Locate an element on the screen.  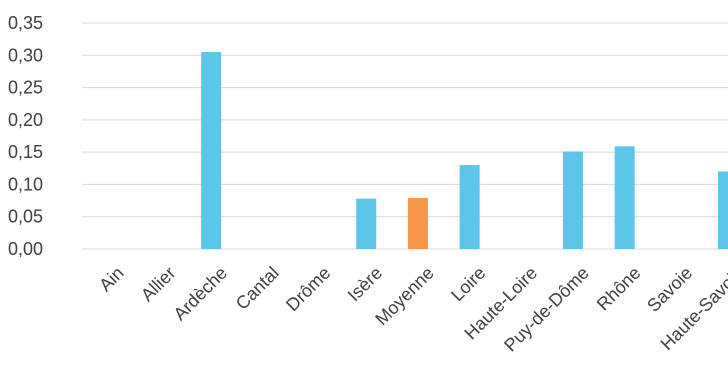
y-tick-label: 0,15 is located at coordinates (25, 152).